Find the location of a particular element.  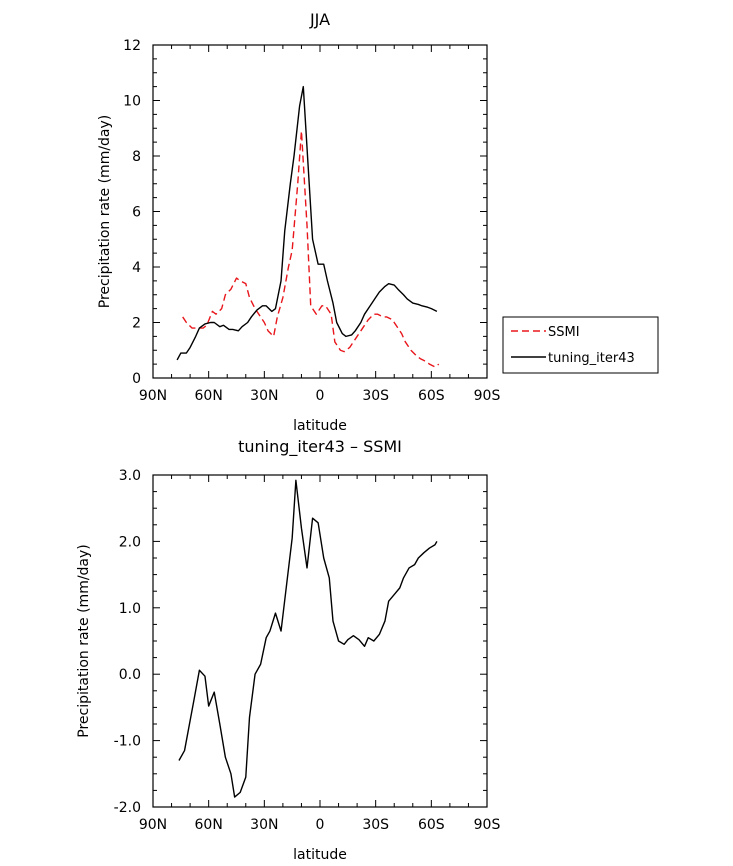

bottom-ytick-label: -2.0 is located at coordinates (127, 808).